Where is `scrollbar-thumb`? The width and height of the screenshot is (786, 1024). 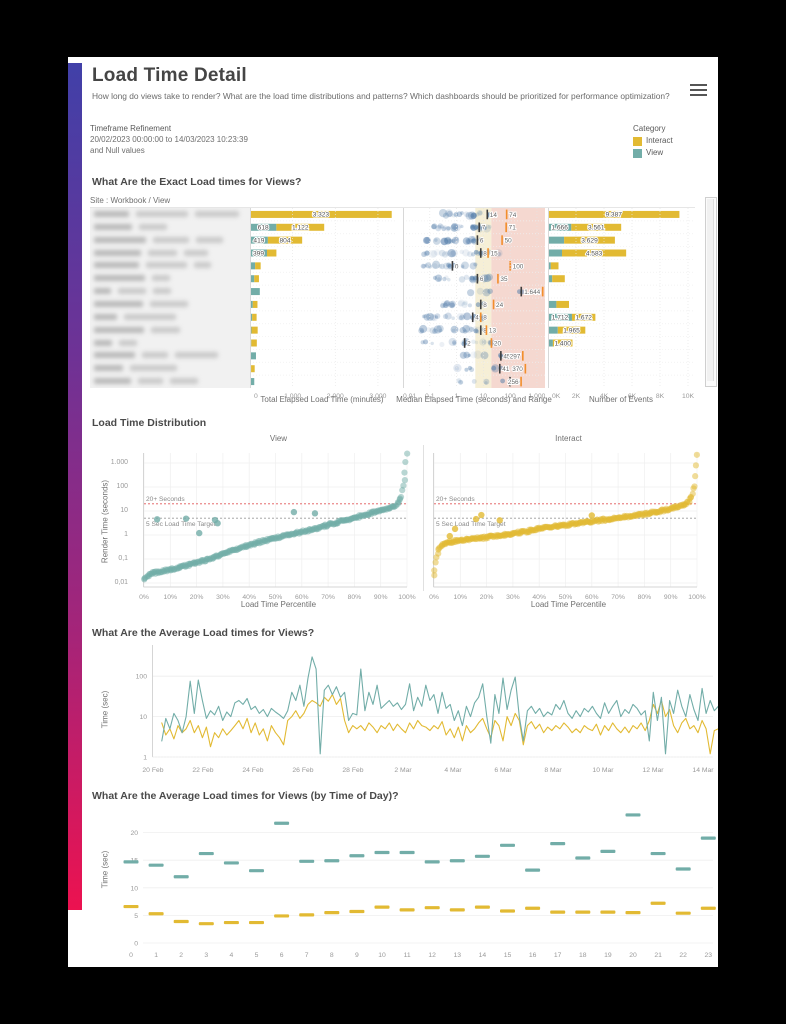 scrollbar-thumb is located at coordinates (710, 290).